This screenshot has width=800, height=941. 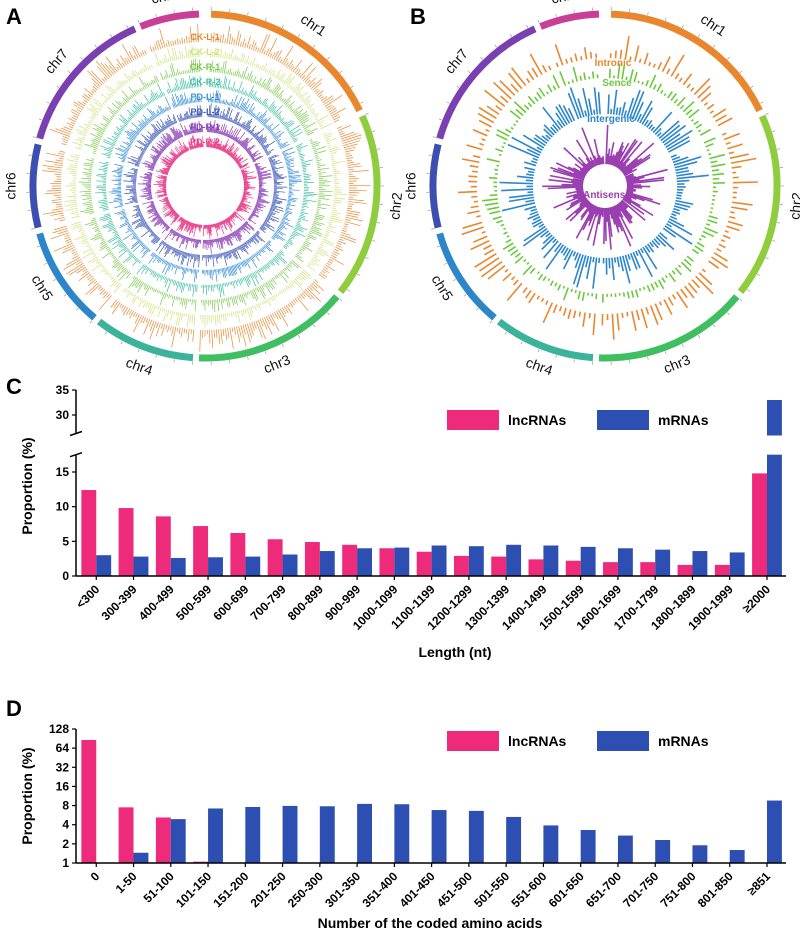 What do you see at coordinates (683, 741) in the screenshot?
I see `legend-label-mrnas-d: mRNAs` at bounding box center [683, 741].